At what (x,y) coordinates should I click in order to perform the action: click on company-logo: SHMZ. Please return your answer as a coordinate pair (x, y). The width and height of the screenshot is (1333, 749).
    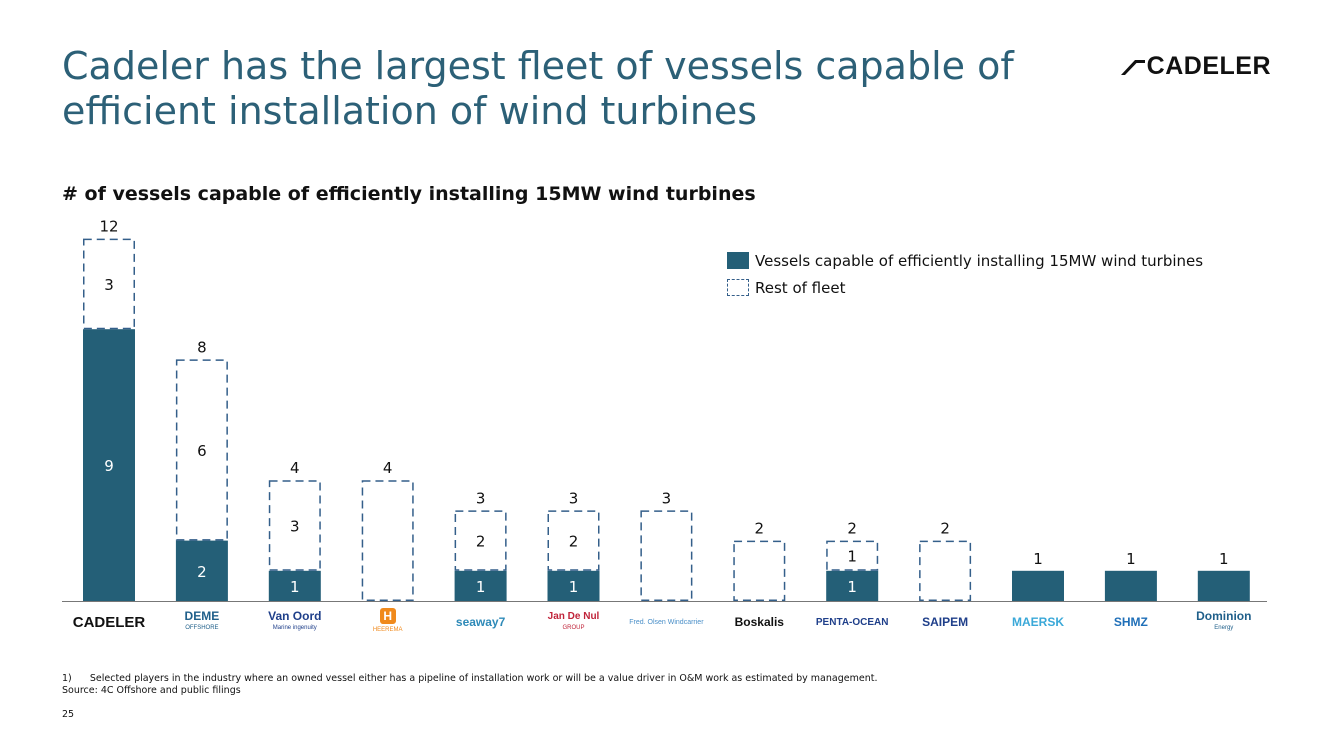
    Looking at the image, I should click on (1131, 622).